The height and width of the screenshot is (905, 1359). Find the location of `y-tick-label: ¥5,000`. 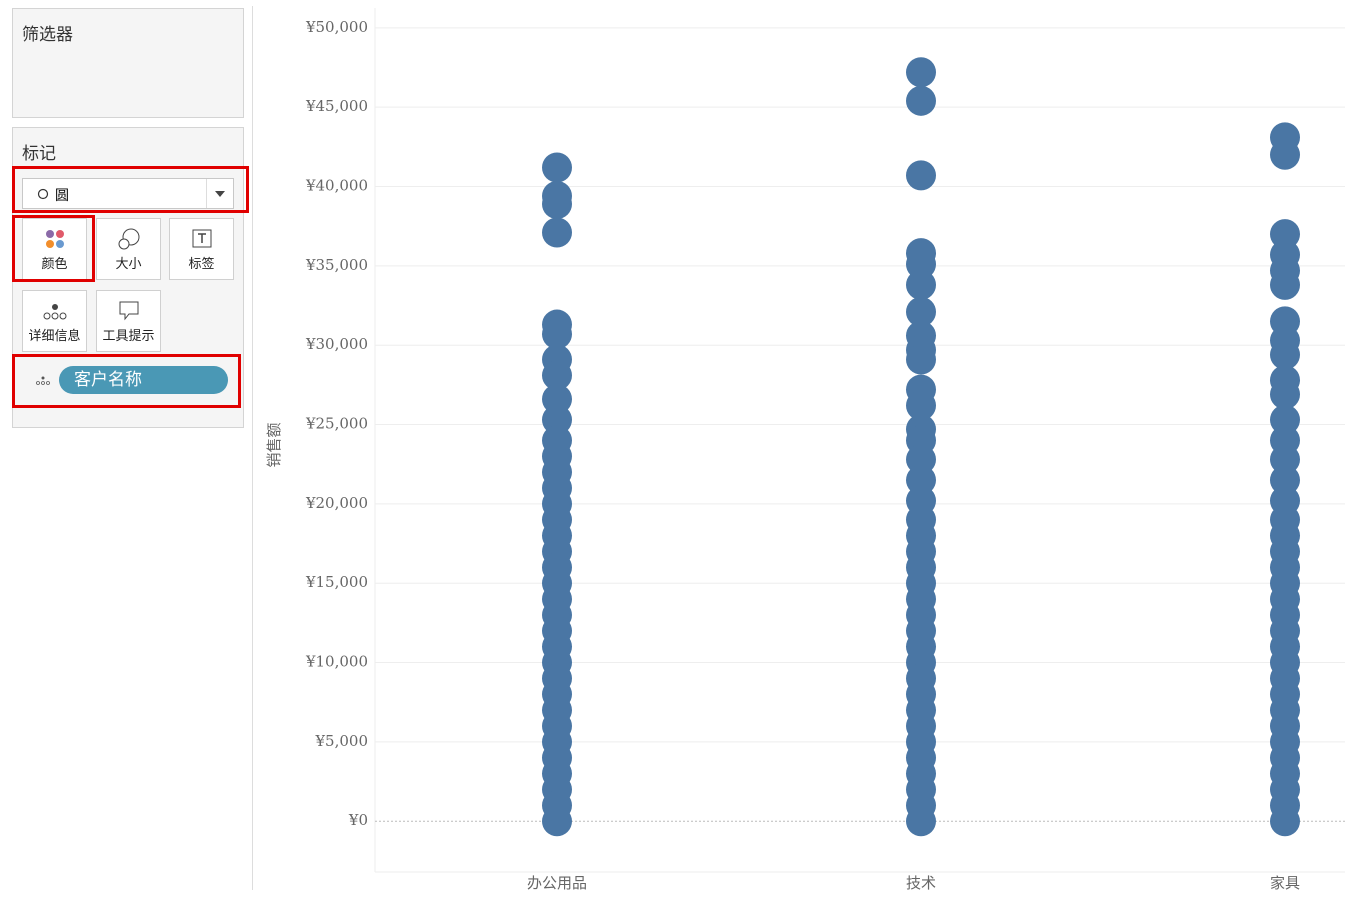

y-tick-label: ¥5,000 is located at coordinates (342, 741).